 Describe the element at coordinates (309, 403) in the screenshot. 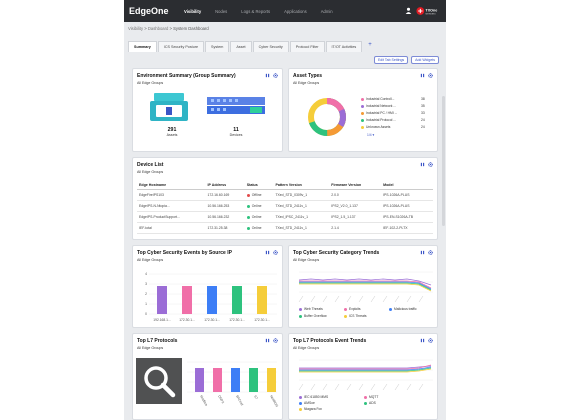

I see `legend-label: AMSoe` at that location.